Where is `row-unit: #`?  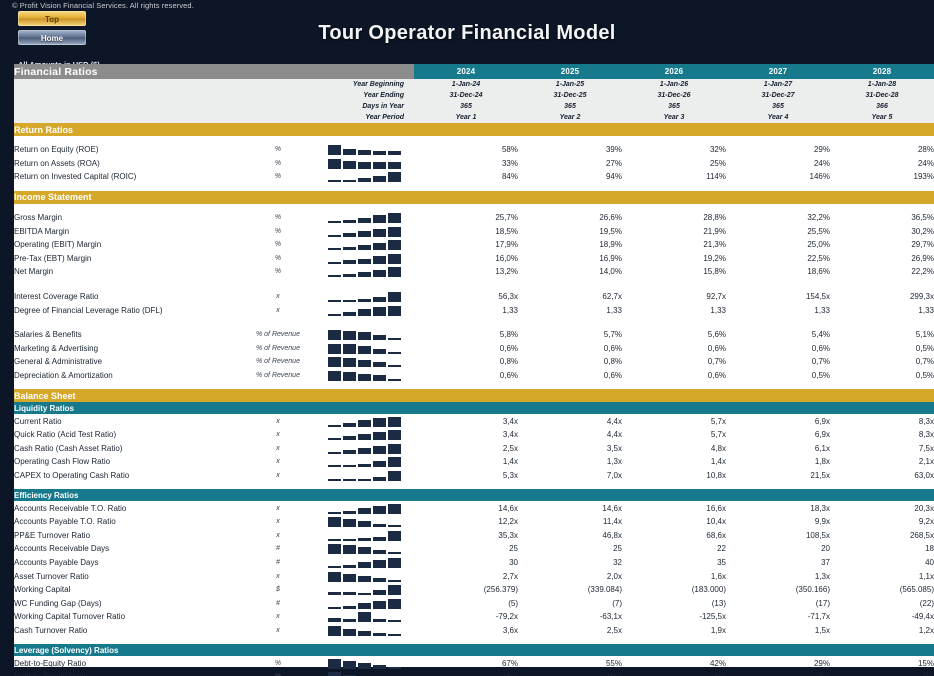
row-unit: # is located at coordinates (278, 603).